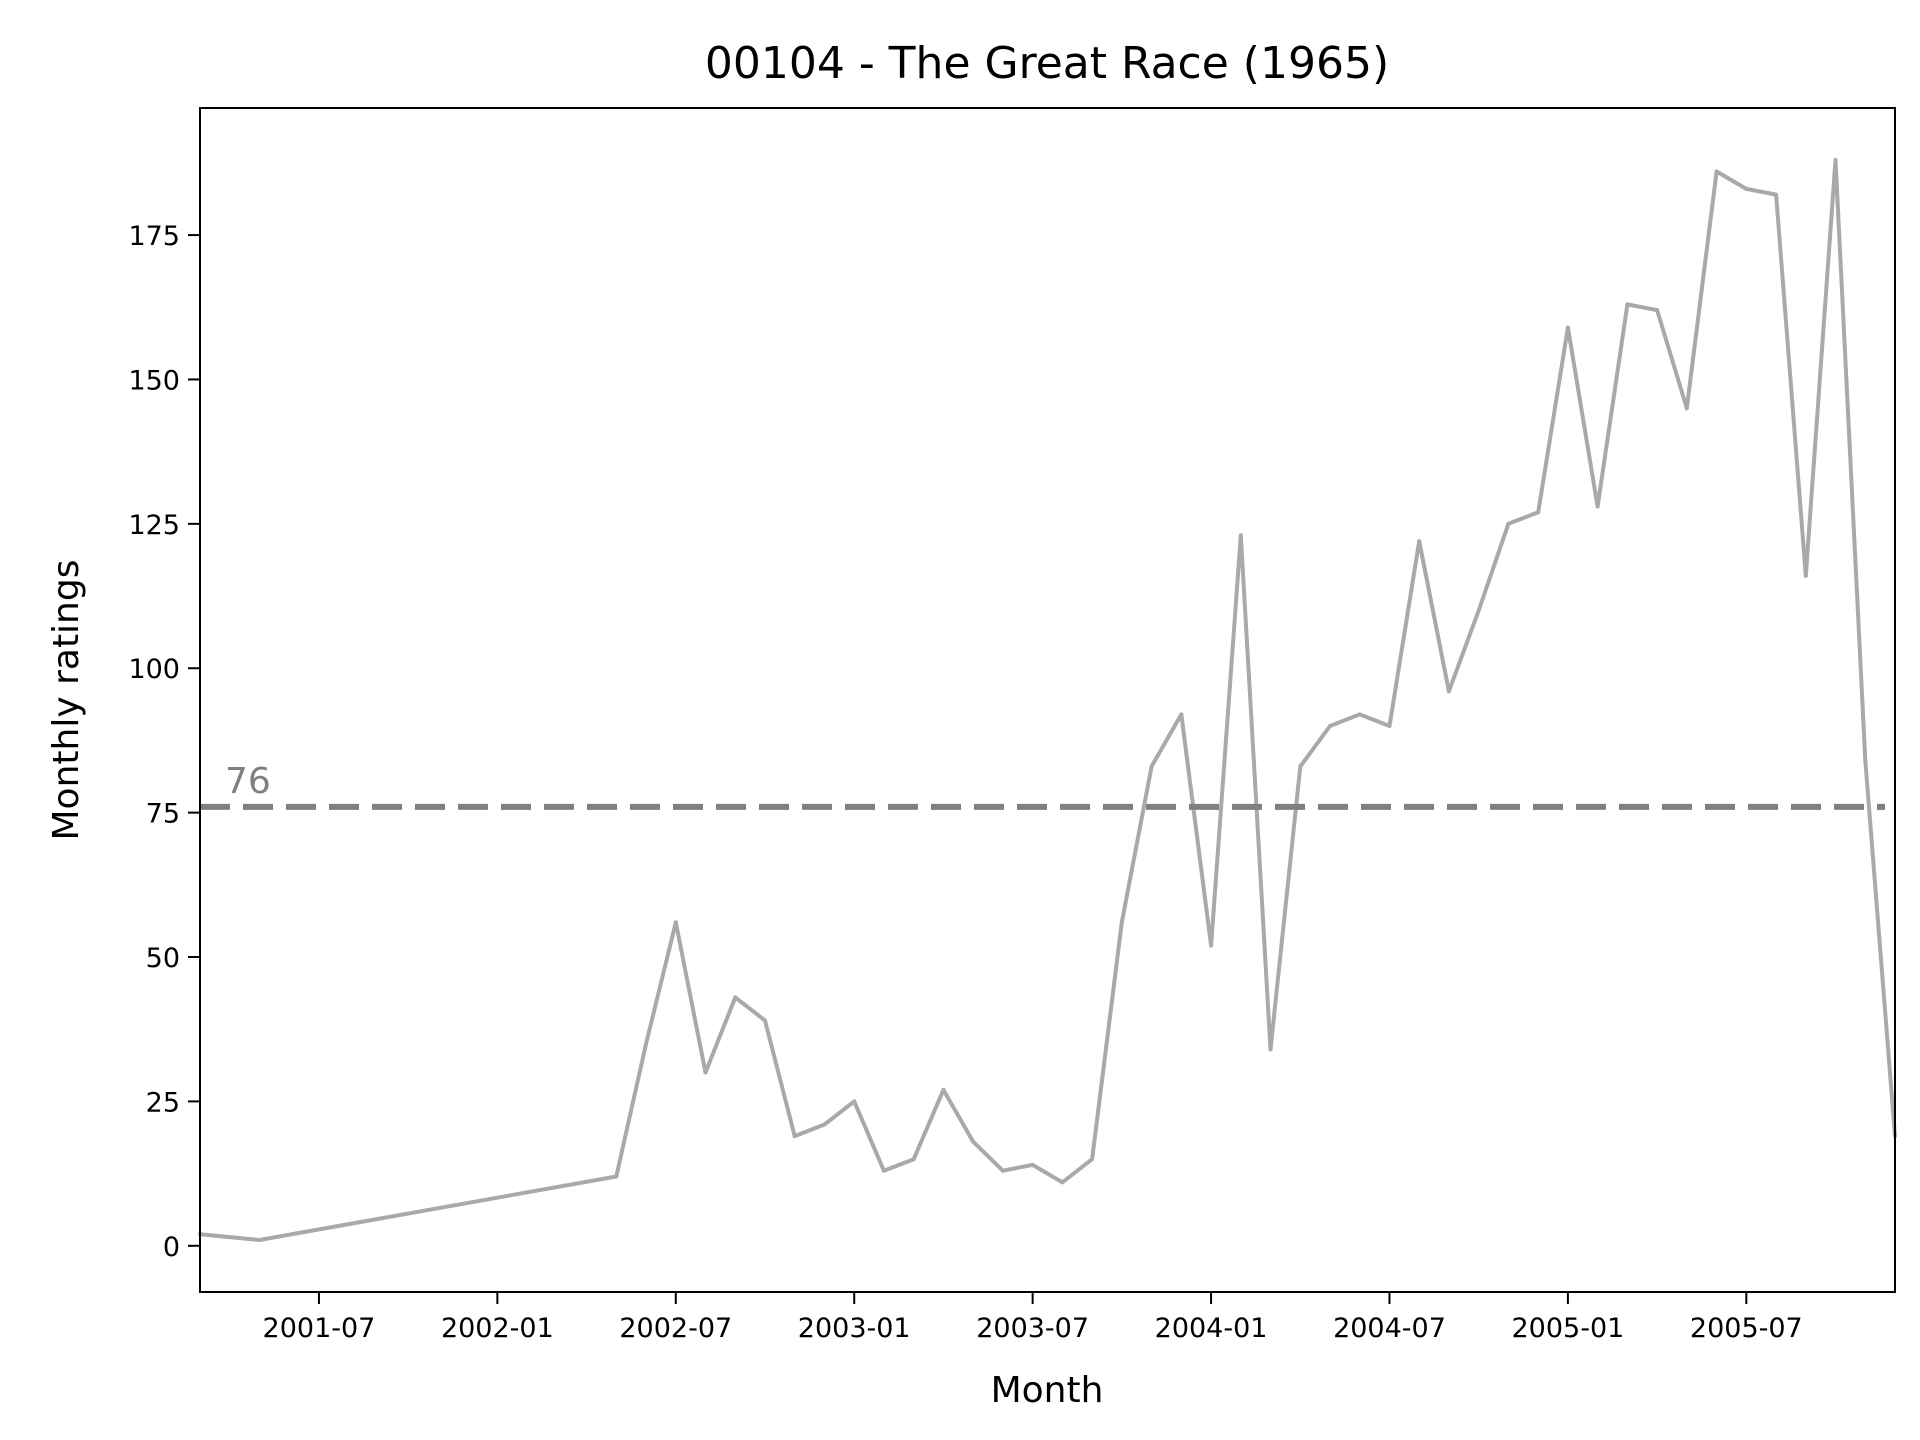 The image size is (1920, 1440). I want to click on chart-title: 00104 - The Great Race (1965), so click(1047, 63).